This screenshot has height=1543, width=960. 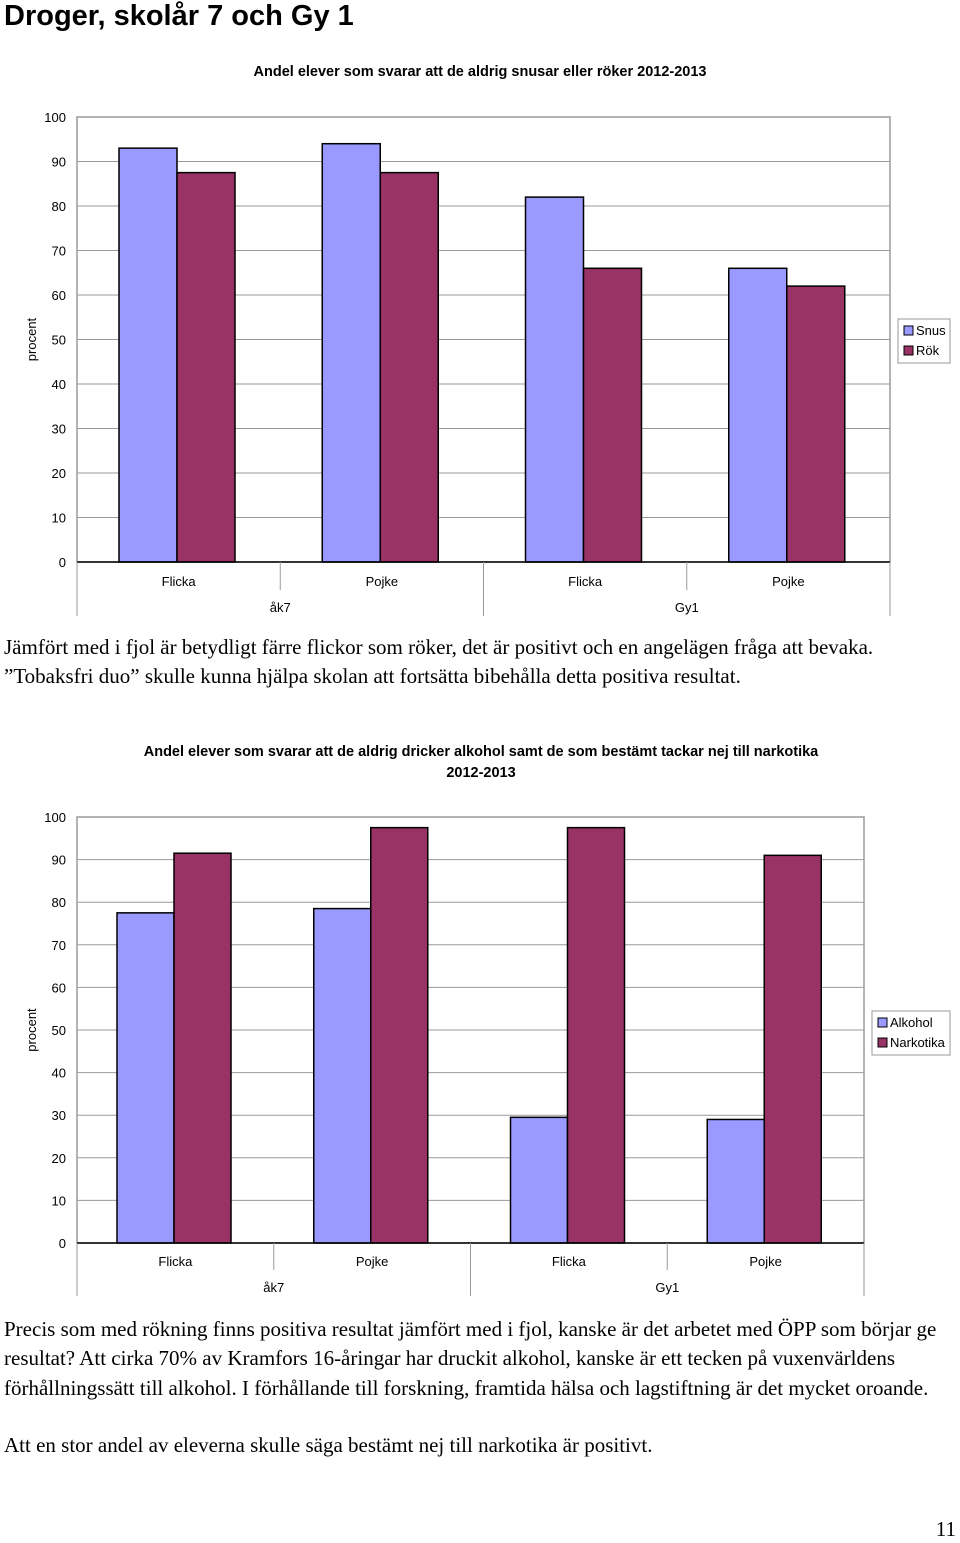 What do you see at coordinates (179, 16) in the screenshot?
I see `page-title: Droger, skolår 7 och Gy 1` at bounding box center [179, 16].